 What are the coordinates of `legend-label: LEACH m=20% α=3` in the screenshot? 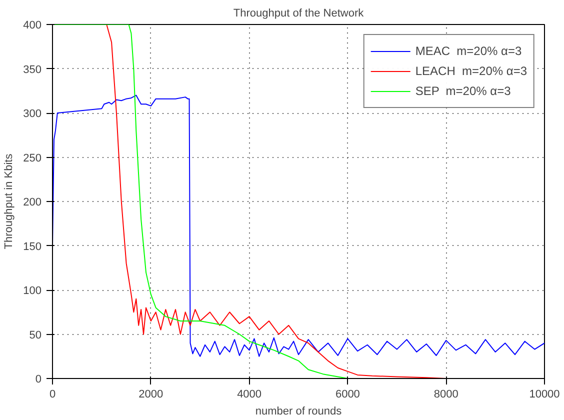 It's located at (471, 71).